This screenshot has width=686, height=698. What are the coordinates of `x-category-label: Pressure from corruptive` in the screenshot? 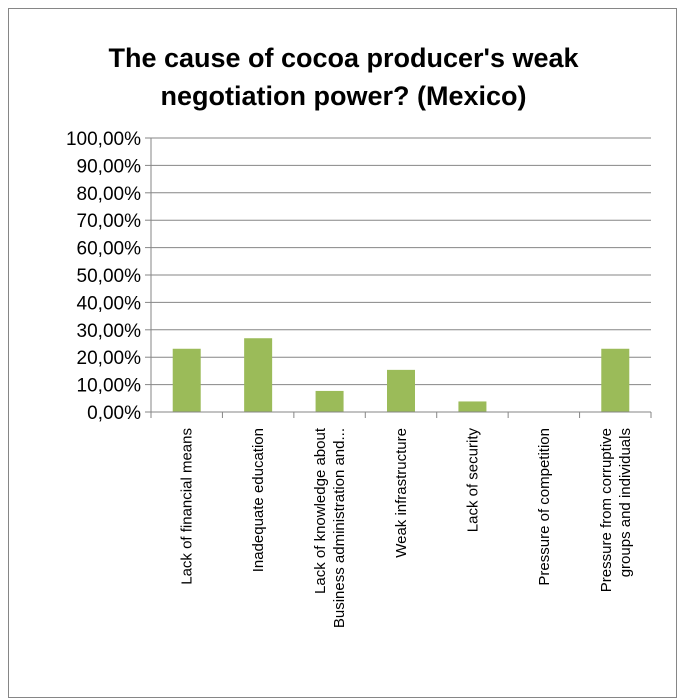 It's located at (606, 510).